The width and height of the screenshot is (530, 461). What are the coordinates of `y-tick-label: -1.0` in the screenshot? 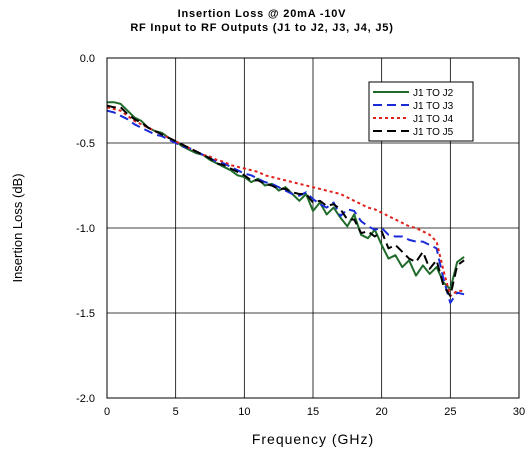 It's located at (85, 229).